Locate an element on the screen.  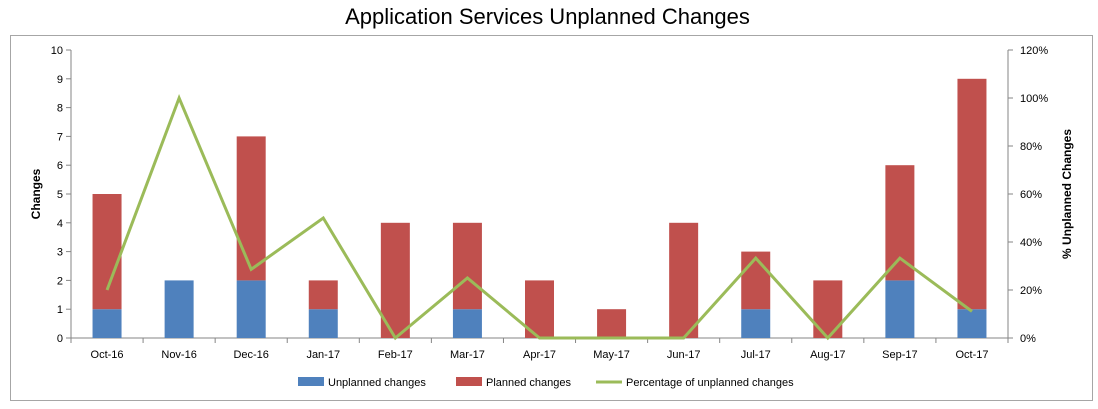
y2-tick-label: 20% is located at coordinates (1031, 291).